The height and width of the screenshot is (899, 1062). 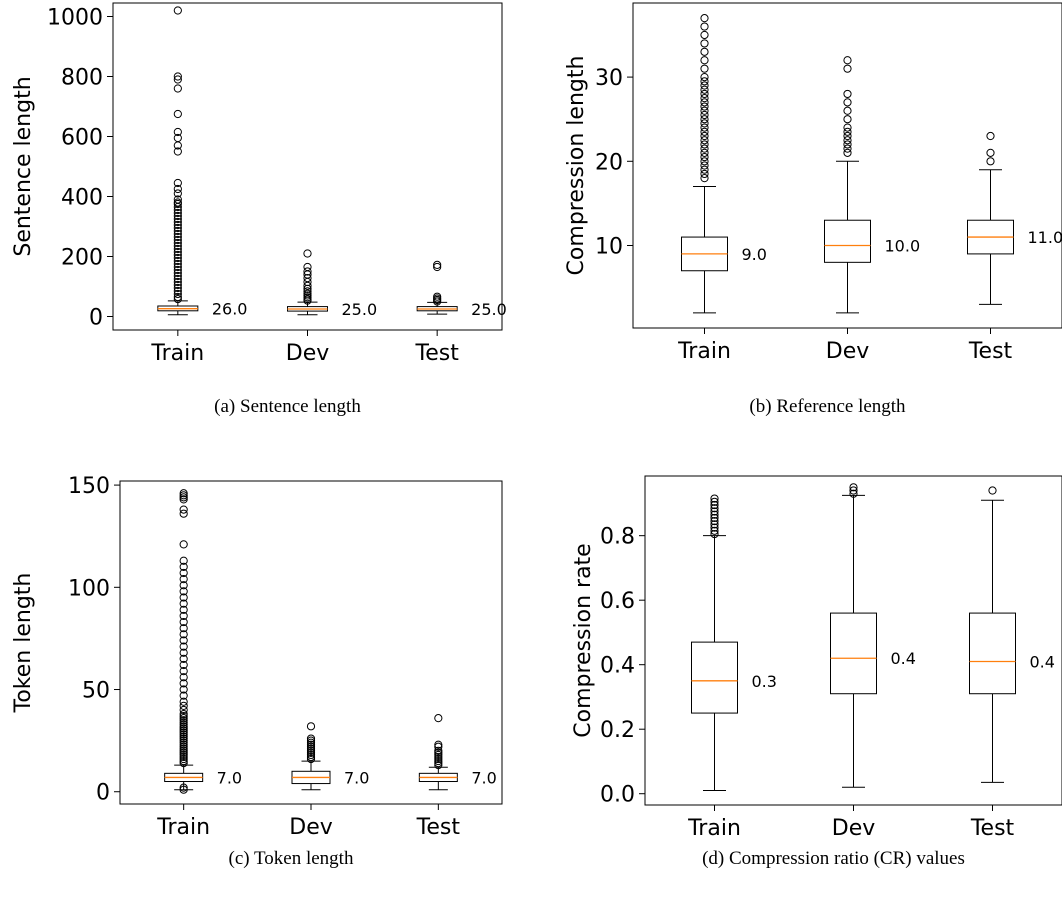 I want to click on y-tick-label: 0.2, so click(x=617, y=730).